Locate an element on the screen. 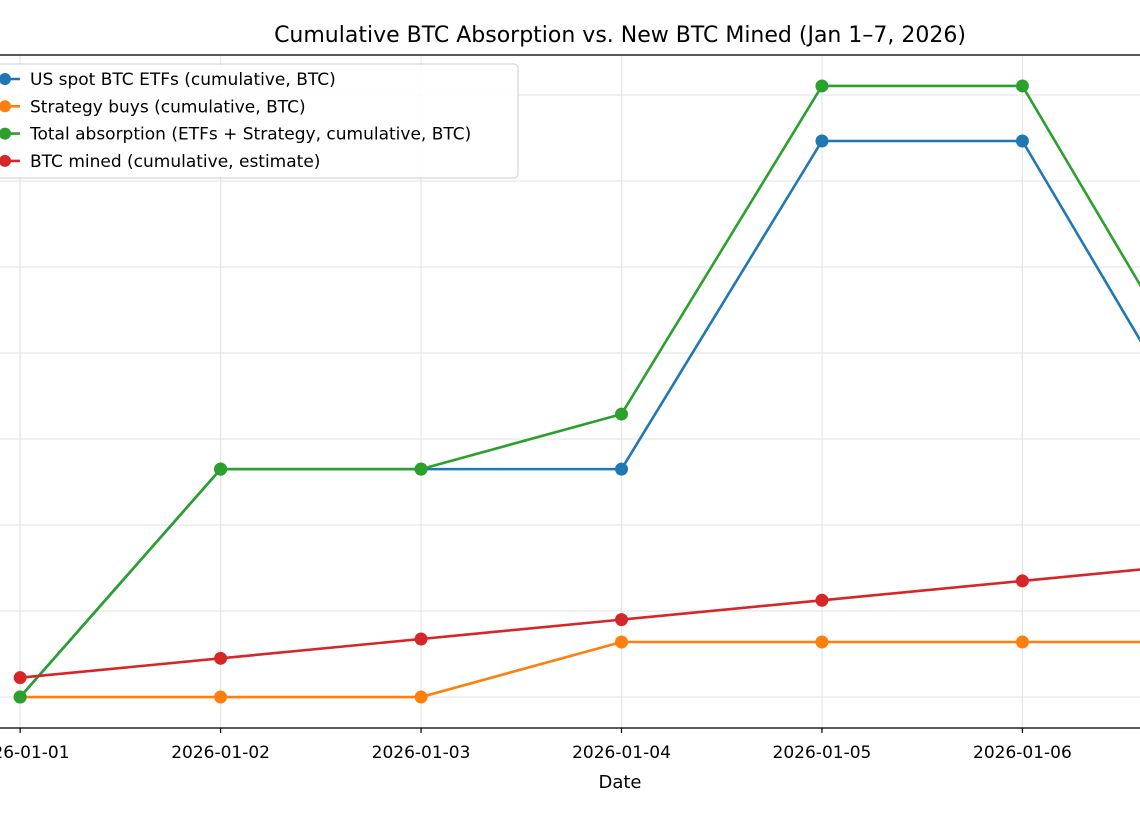  x-tick-label: 2026-01-02 is located at coordinates (220, 753).